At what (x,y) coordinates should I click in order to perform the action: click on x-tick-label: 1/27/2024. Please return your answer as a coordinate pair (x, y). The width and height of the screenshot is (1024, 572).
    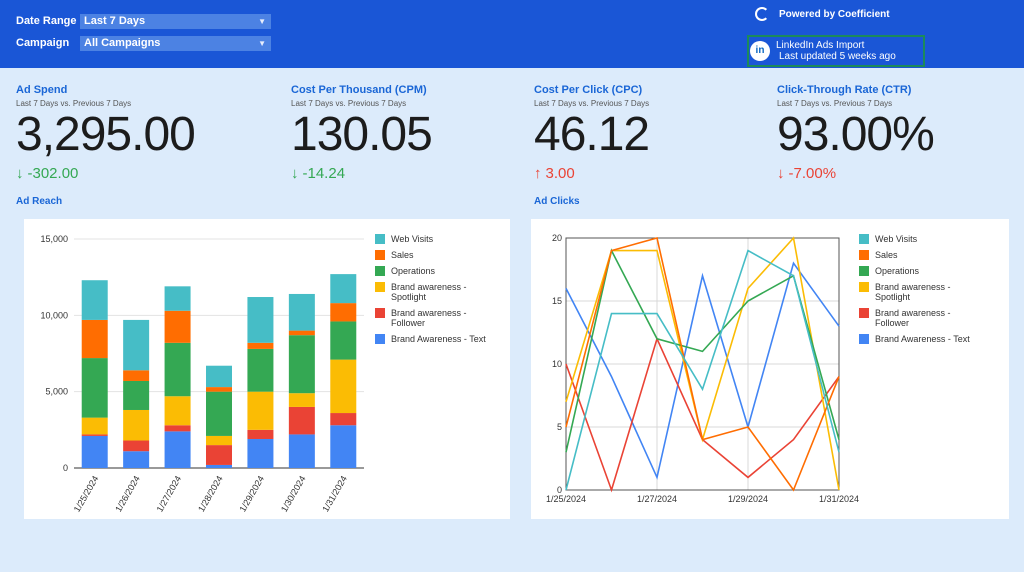
    Looking at the image, I should click on (169, 494).